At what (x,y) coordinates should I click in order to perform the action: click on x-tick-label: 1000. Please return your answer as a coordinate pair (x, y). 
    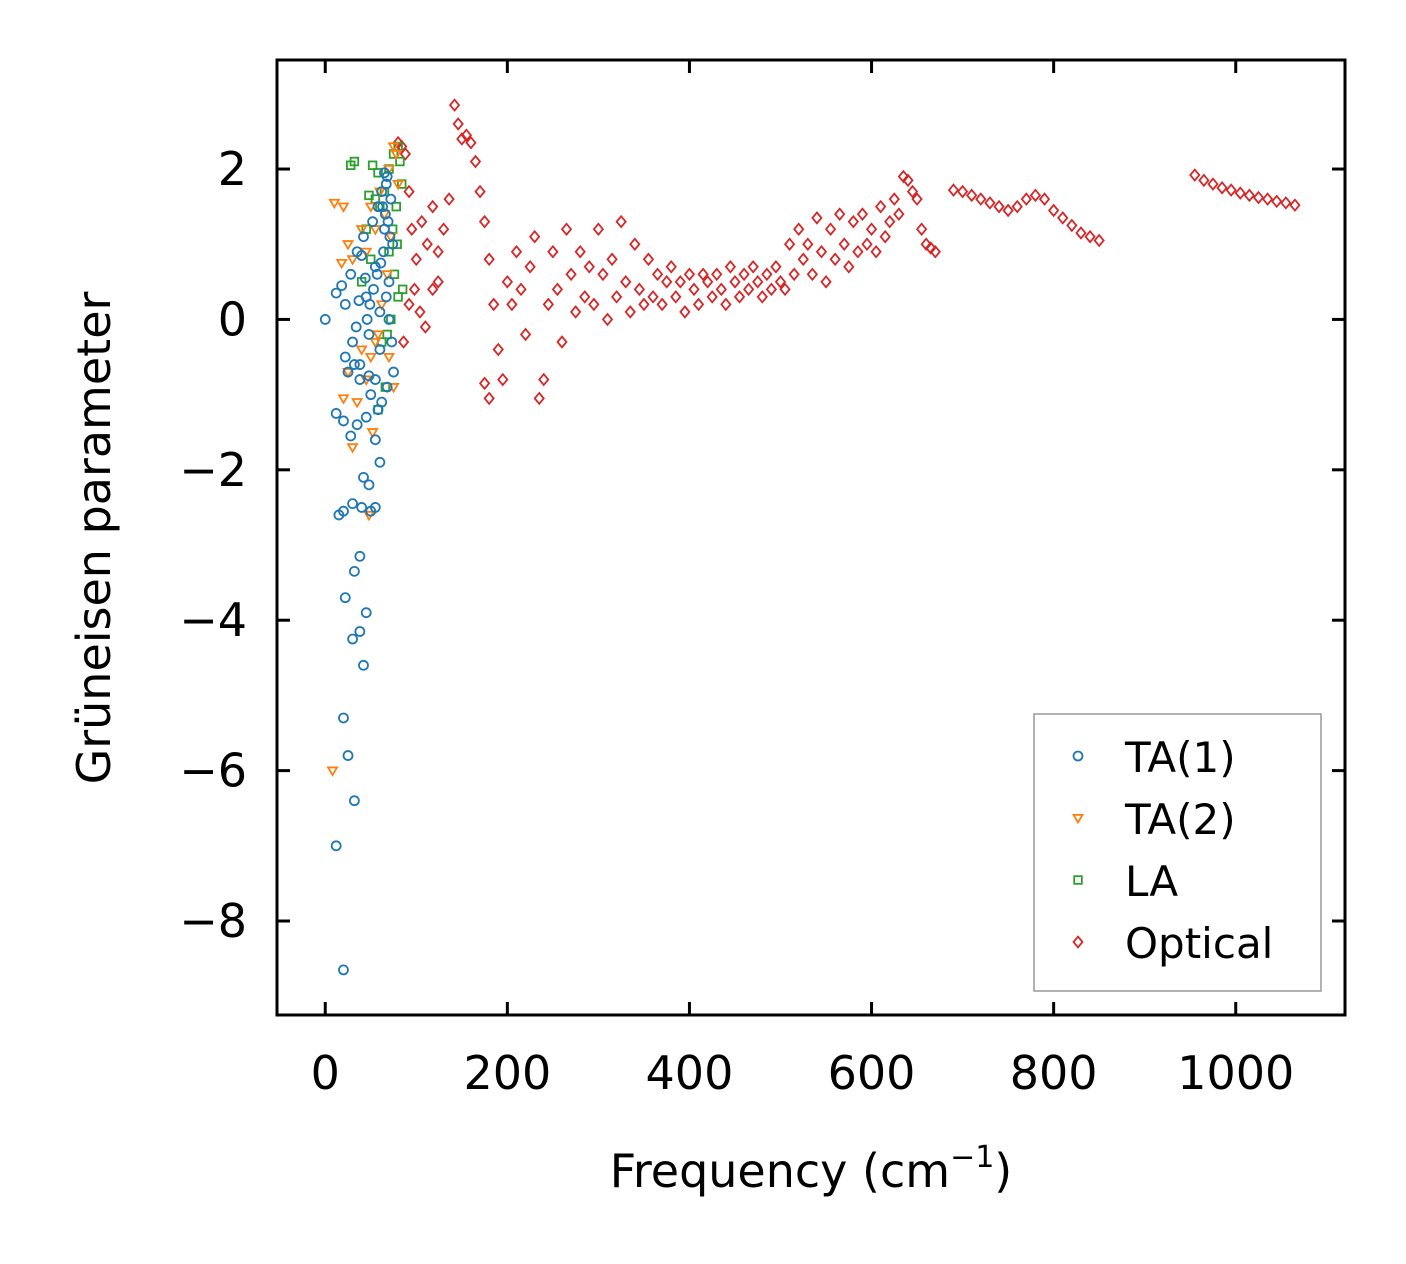
    Looking at the image, I should click on (1235, 1073).